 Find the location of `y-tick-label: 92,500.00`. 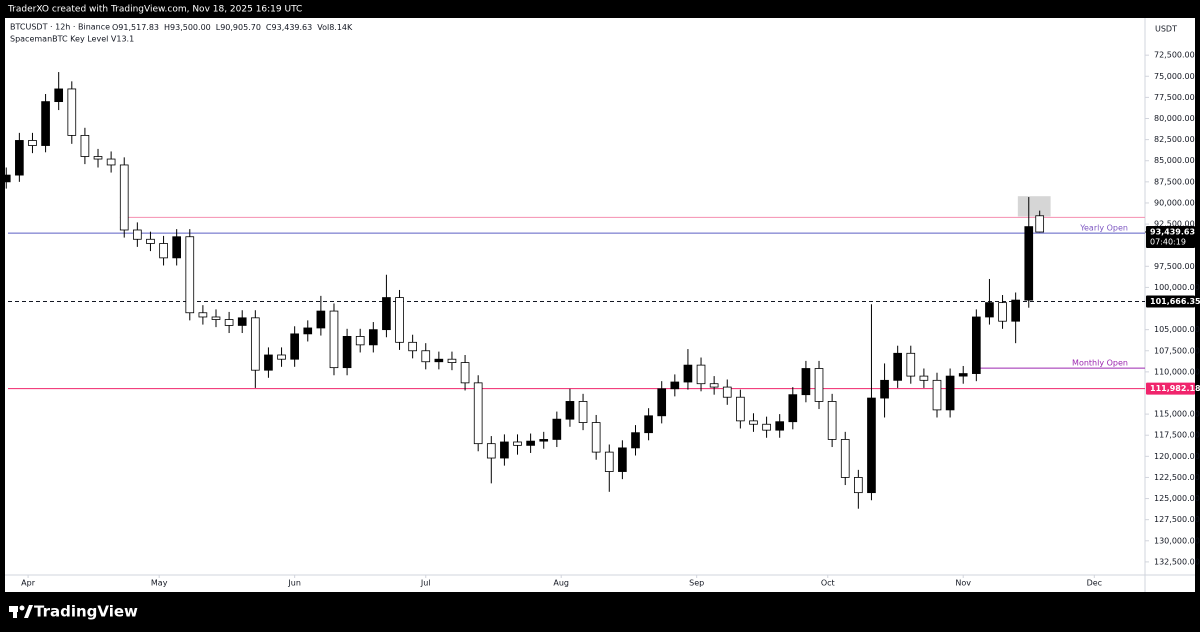

y-tick-label: 92,500.00 is located at coordinates (1174, 224).